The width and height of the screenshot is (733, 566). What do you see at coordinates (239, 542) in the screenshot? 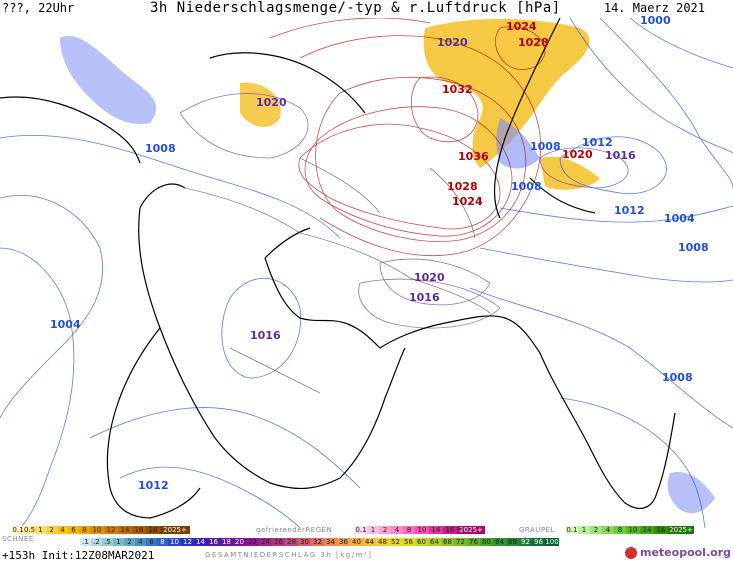
I see `total-tick: 20` at bounding box center [239, 542].